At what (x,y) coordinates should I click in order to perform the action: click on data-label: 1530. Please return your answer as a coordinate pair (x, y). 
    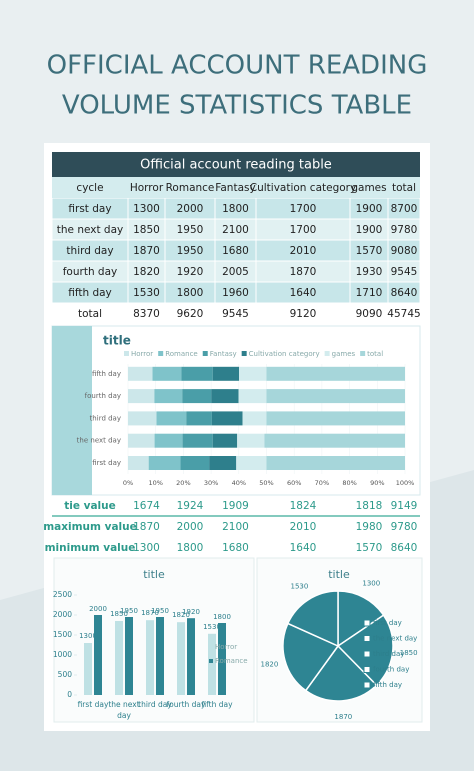
    Looking at the image, I should click on (300, 586).